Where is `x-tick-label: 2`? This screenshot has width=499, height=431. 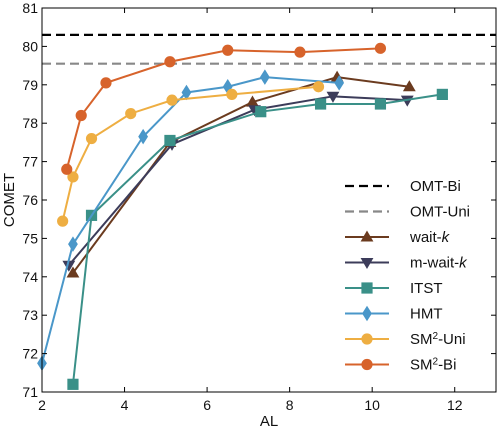
x-tick-label: 2 is located at coordinates (42, 405).